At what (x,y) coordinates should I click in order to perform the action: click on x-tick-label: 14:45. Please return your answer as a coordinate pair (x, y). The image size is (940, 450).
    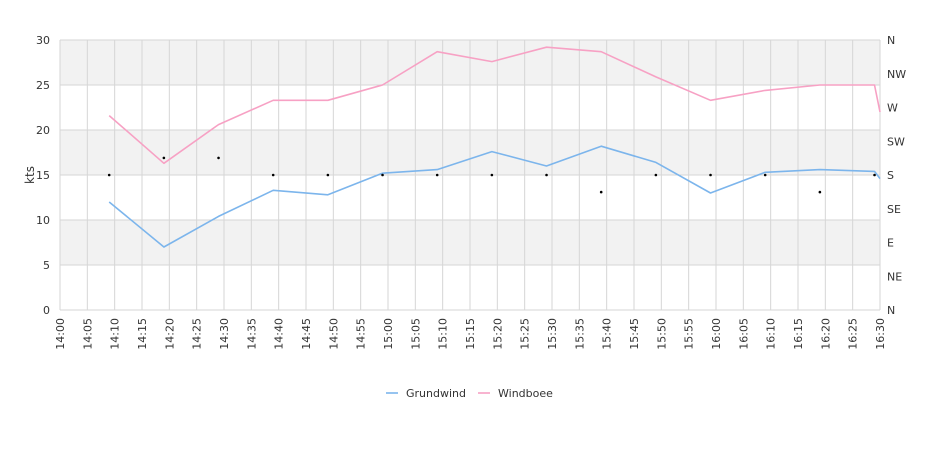
    Looking at the image, I should click on (306, 334).